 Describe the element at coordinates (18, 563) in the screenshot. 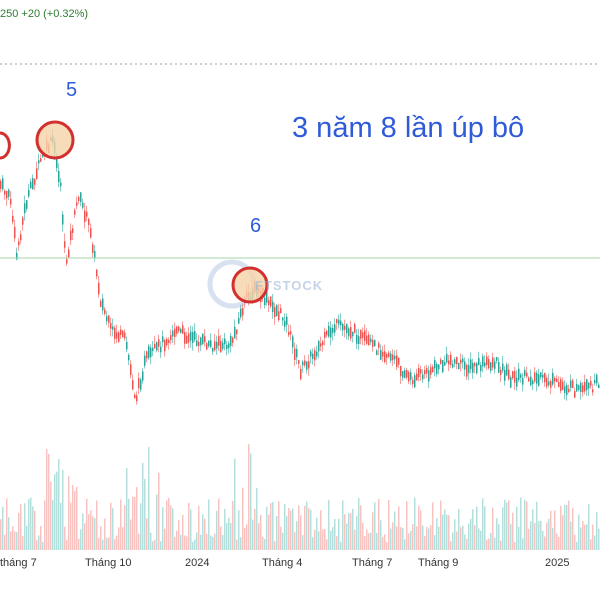

I see `x-tick-label: tháng 7` at that location.